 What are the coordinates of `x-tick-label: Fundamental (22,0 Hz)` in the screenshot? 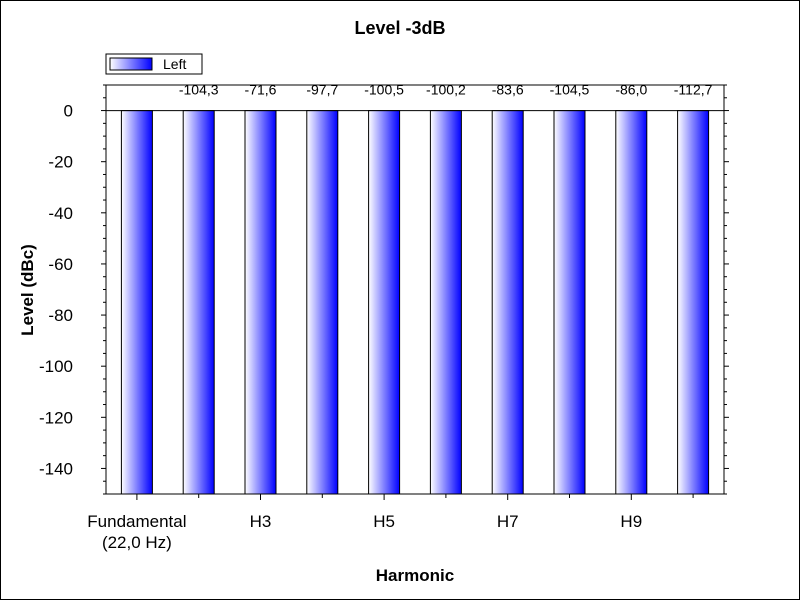 It's located at (136, 532).